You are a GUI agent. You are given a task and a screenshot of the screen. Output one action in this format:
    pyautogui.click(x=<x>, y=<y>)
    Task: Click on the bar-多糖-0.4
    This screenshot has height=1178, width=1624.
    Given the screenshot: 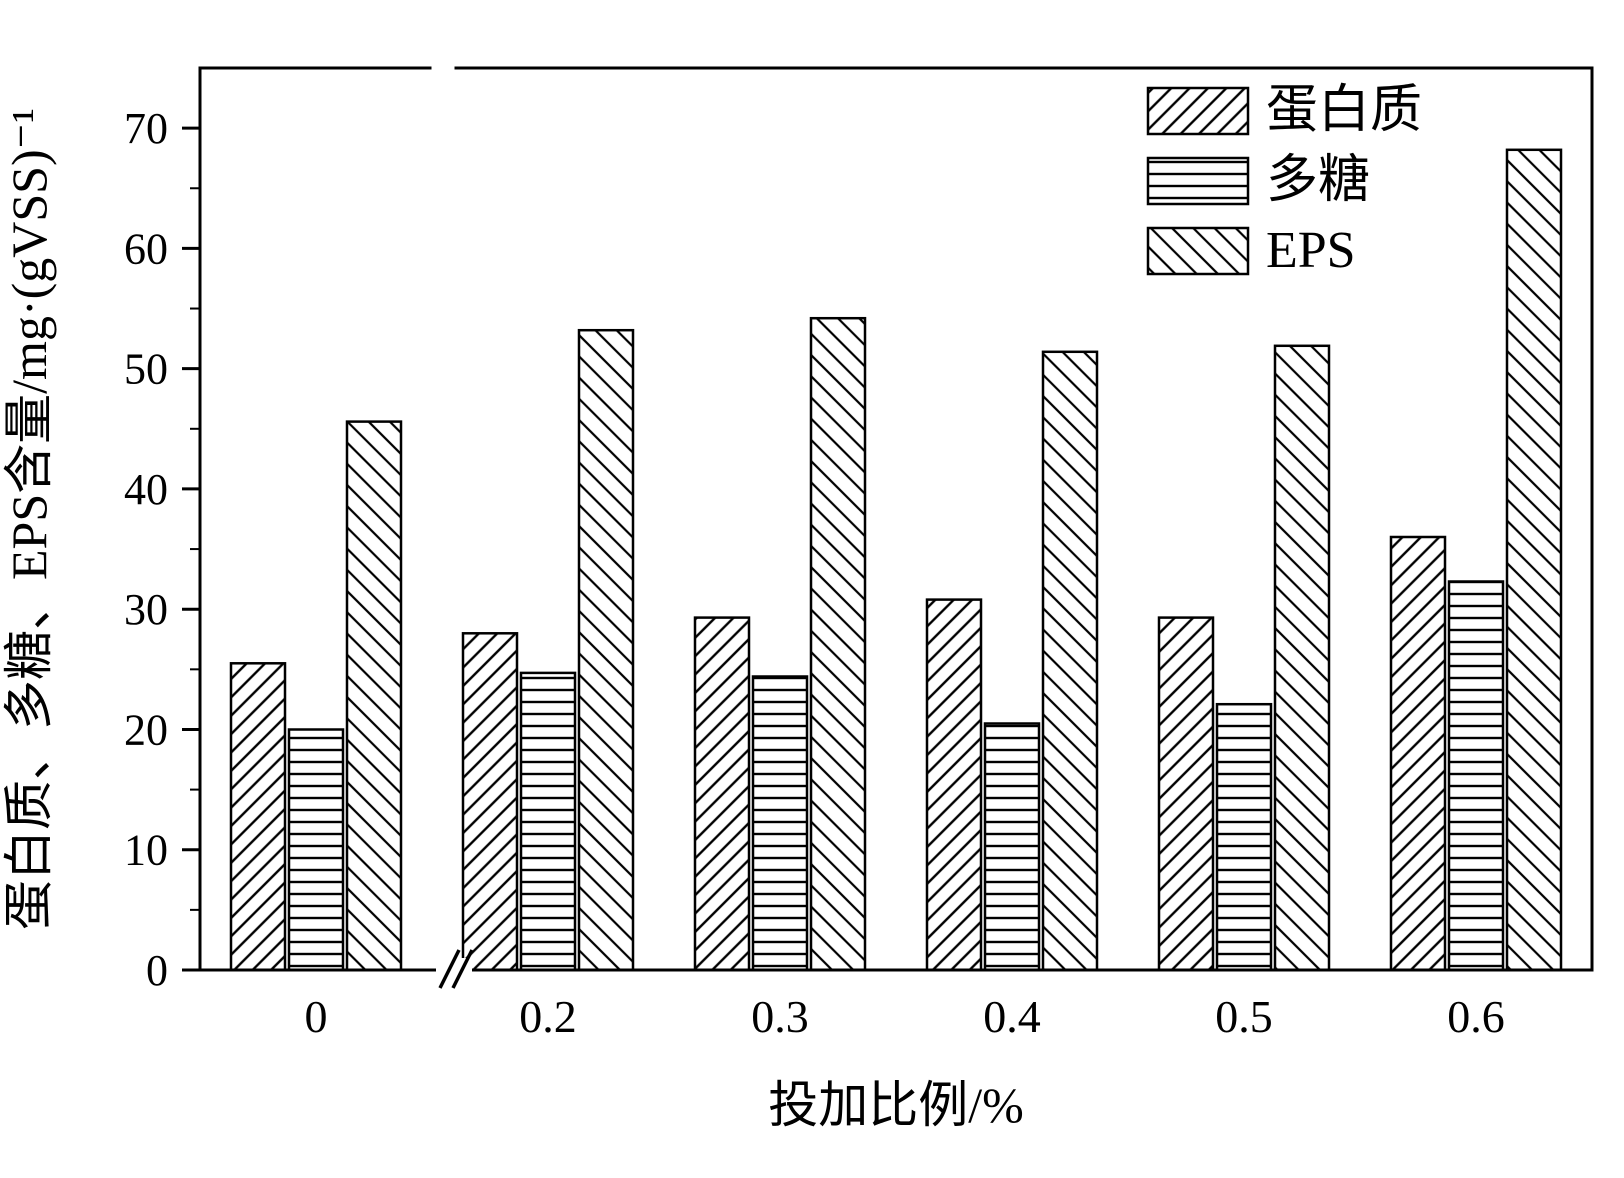 What is the action you would take?
    pyautogui.click(x=1012, y=847)
    